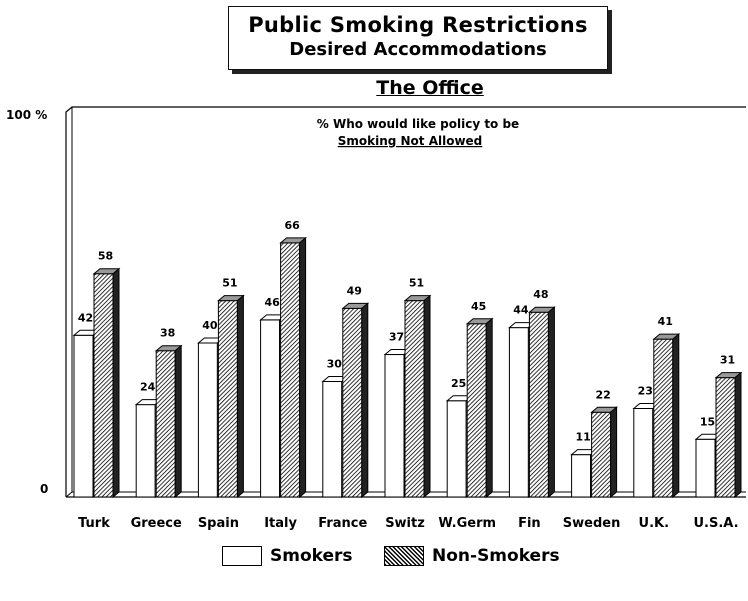 The width and height of the screenshot is (748, 601). Describe the element at coordinates (654, 523) in the screenshot. I see `x-tick-label-uk: U.K.` at that location.